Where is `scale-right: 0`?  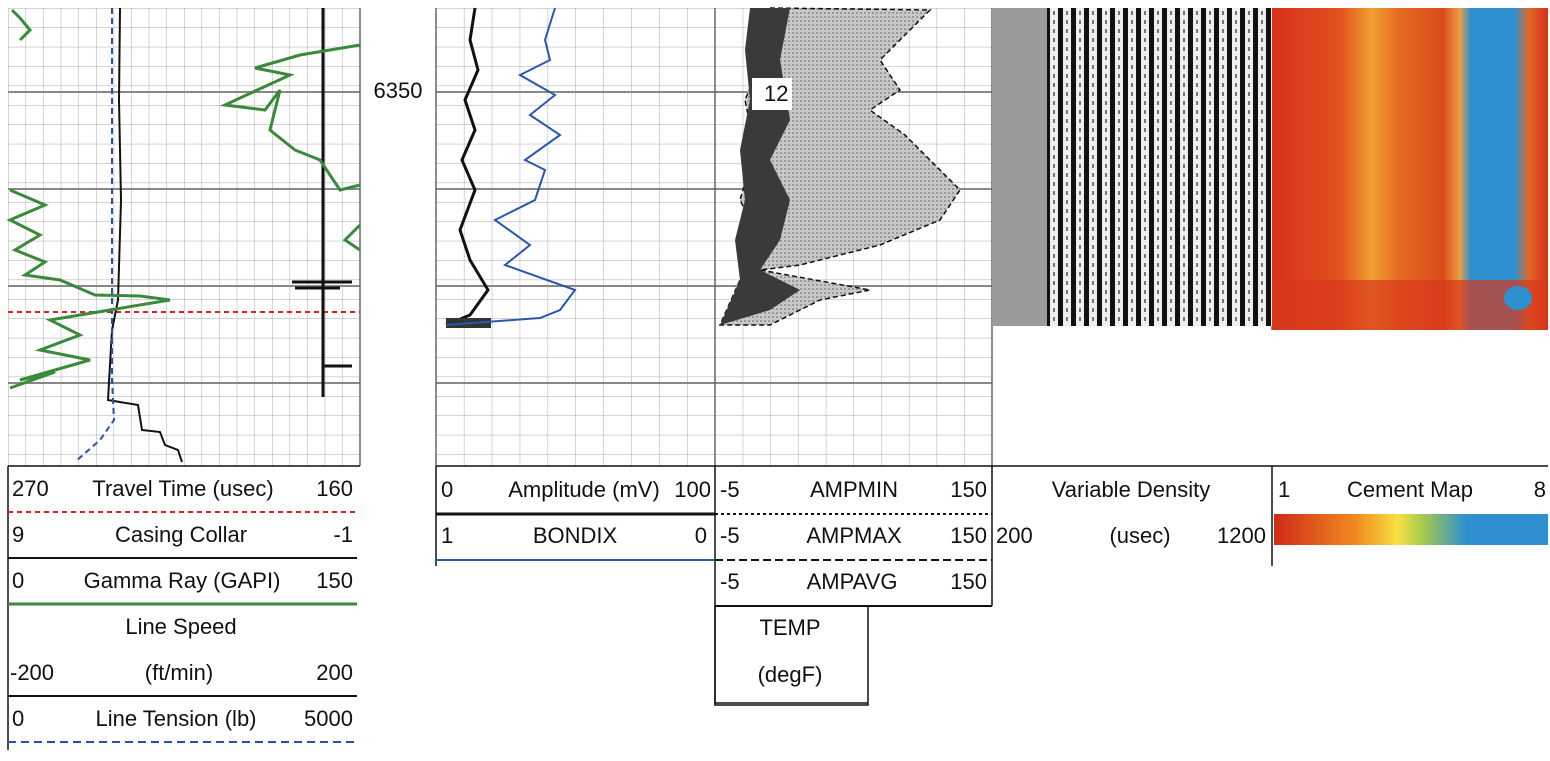
scale-right: 0 is located at coordinates (701, 535).